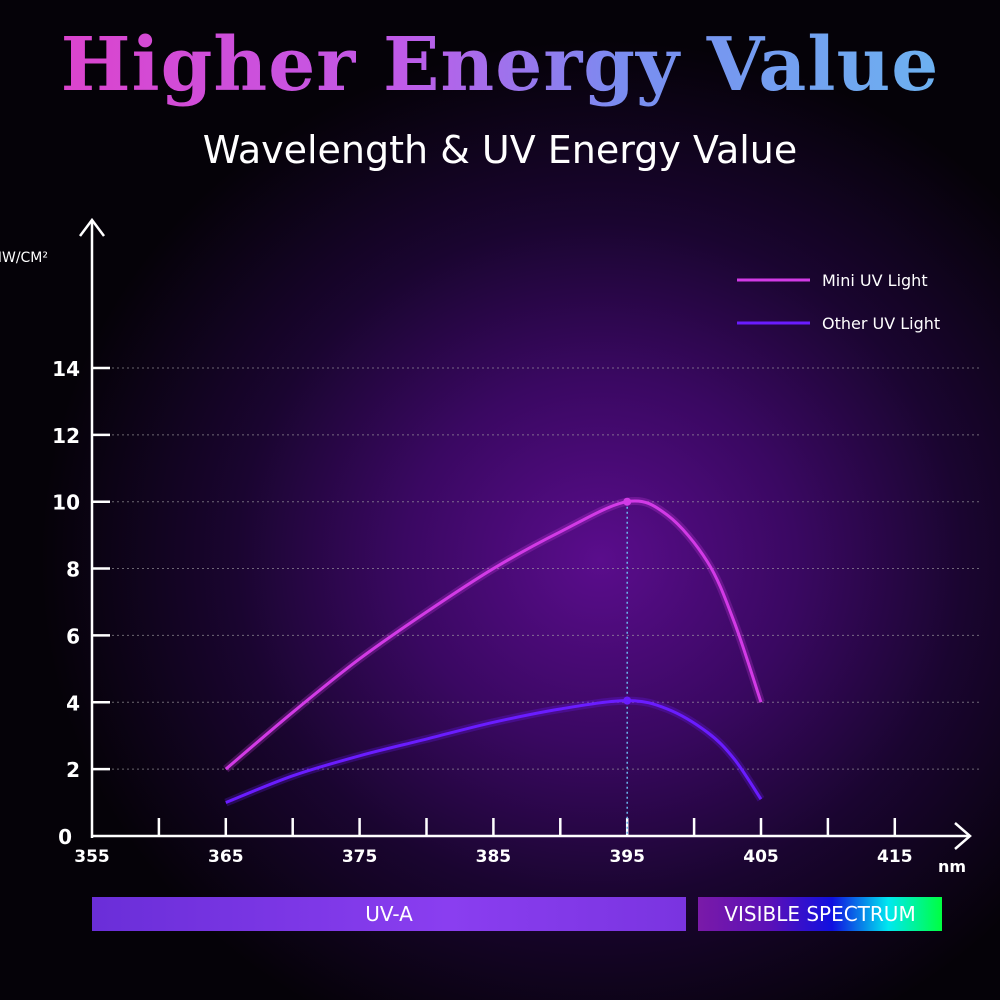 This screenshot has width=1000, height=1000. What do you see at coordinates (494, 857) in the screenshot?
I see `x-tick-label: 385` at bounding box center [494, 857].